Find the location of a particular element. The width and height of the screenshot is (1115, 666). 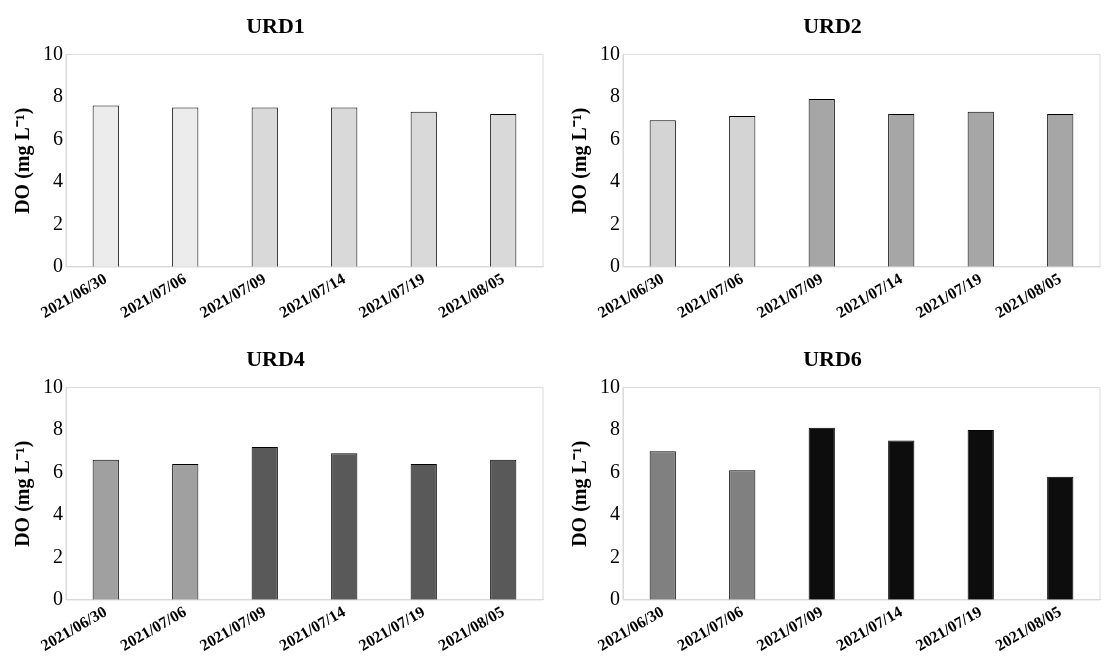

chart-title: URD4 is located at coordinates (275, 358).